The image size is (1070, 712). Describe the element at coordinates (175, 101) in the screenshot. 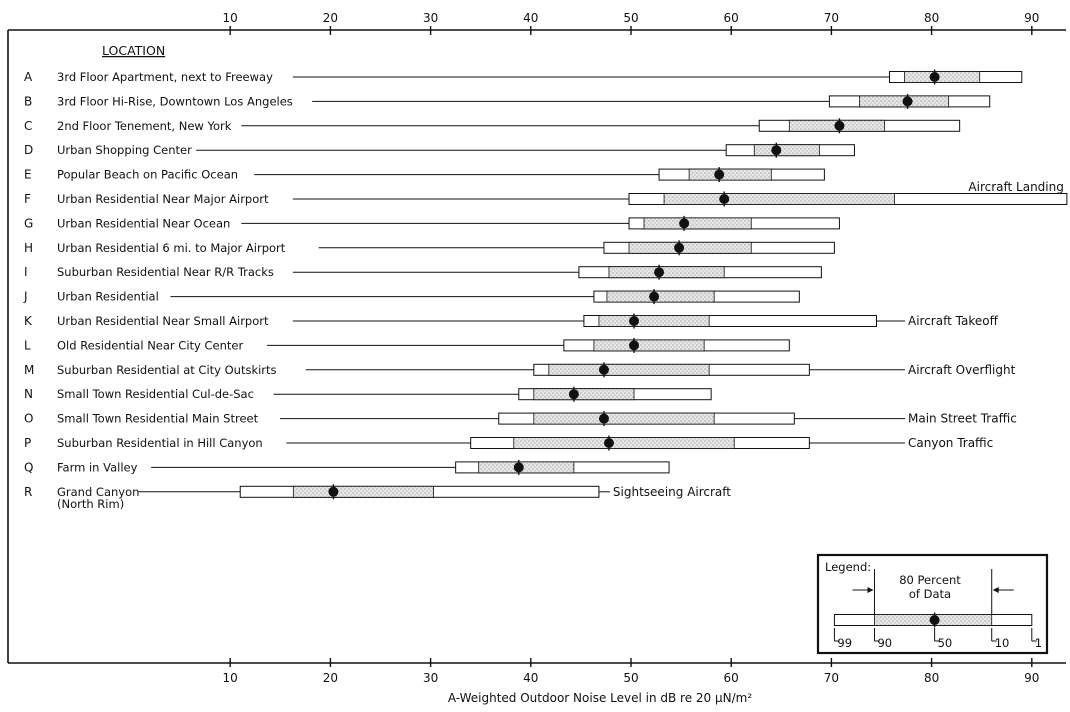

I see `row-label: 3rd Floor Hi-Rise, Downtown Los Angeles` at that location.